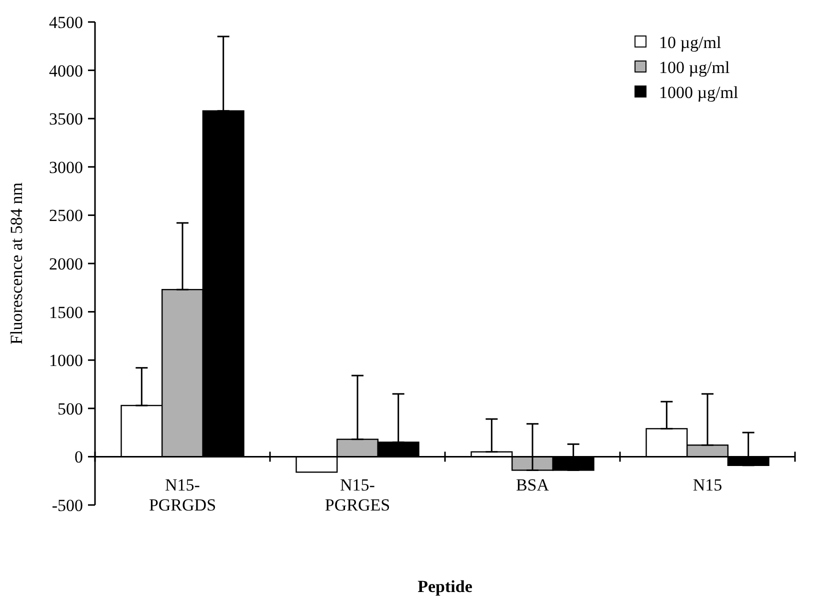  I want to click on y-tick-label: 1500, so click(66, 312).